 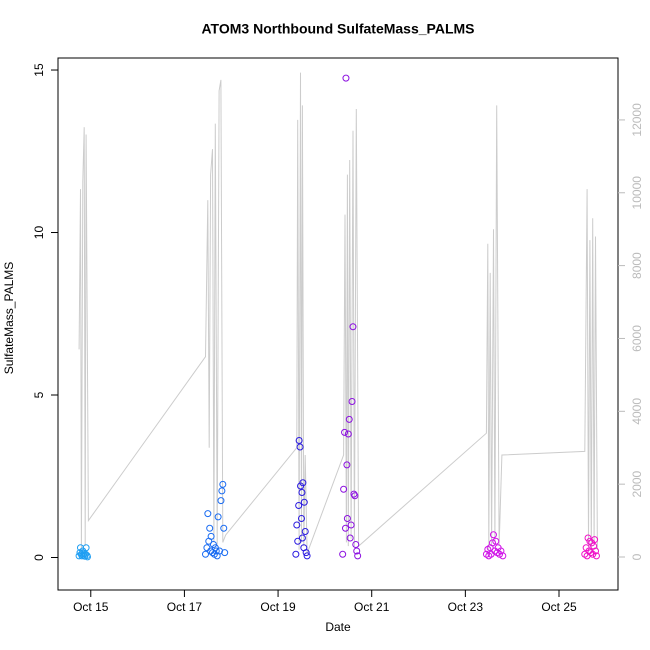 I want to click on y-tick-label: 0, so click(x=39, y=557).